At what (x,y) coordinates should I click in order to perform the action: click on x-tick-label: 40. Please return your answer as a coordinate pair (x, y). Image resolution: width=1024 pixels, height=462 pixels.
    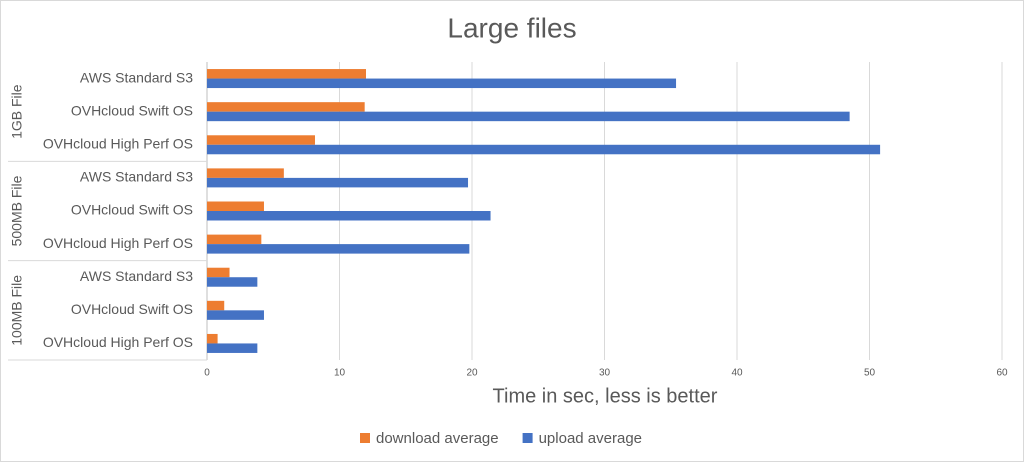
    Looking at the image, I should click on (737, 373).